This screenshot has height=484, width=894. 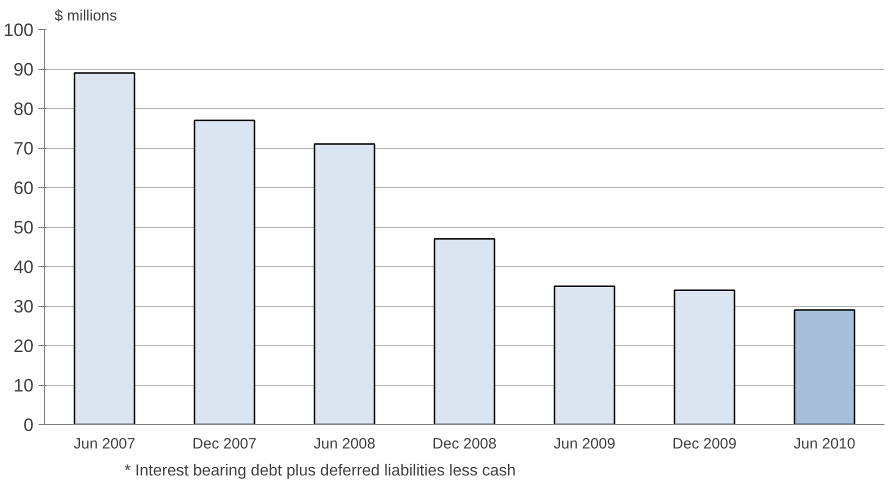 I want to click on y-axis-title: $ millions, so click(x=86, y=16).